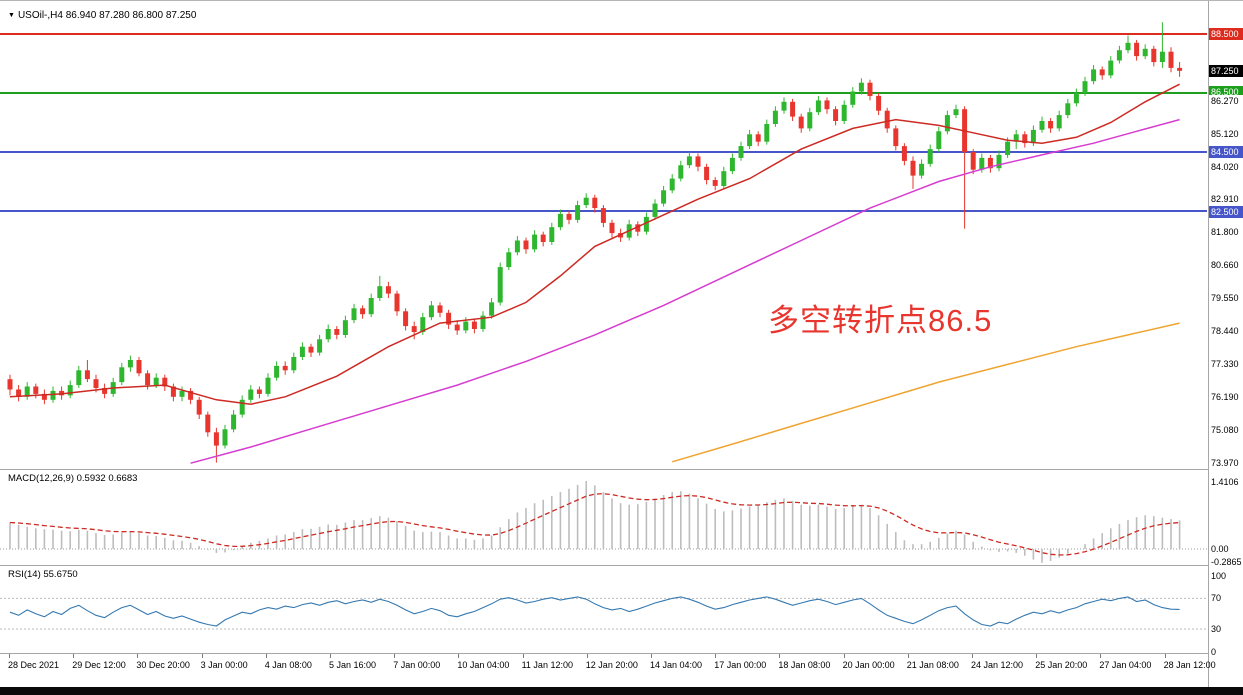 This screenshot has width=1243, height=695. Describe the element at coordinates (1226, 549) in the screenshot. I see `scale-label: 0.00` at that location.